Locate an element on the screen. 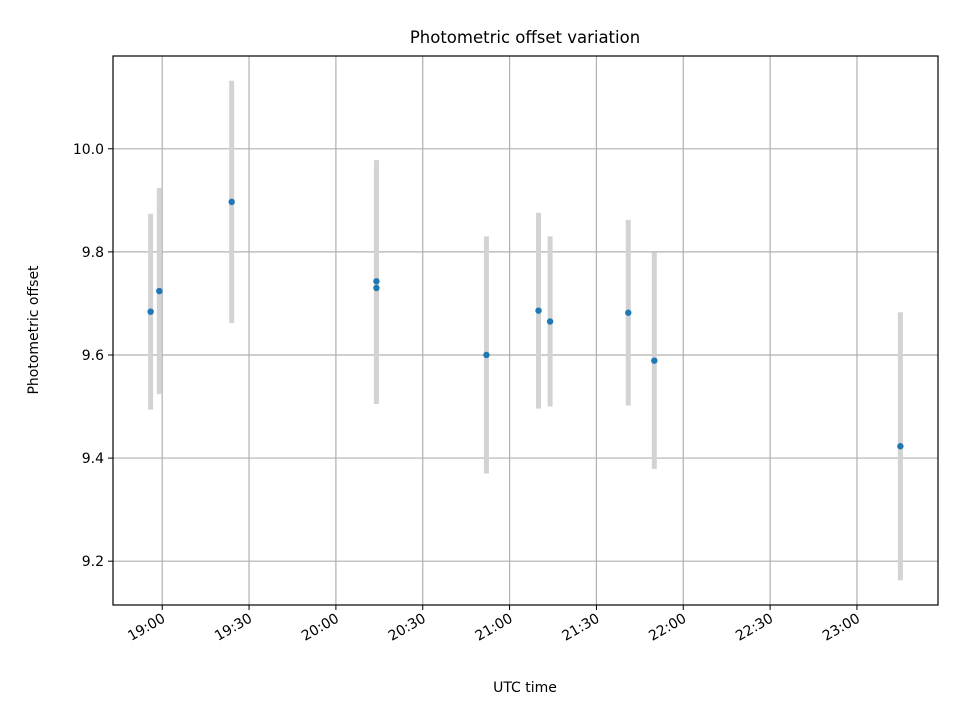  x-tick-label: 22:30 is located at coordinates (754, 628).